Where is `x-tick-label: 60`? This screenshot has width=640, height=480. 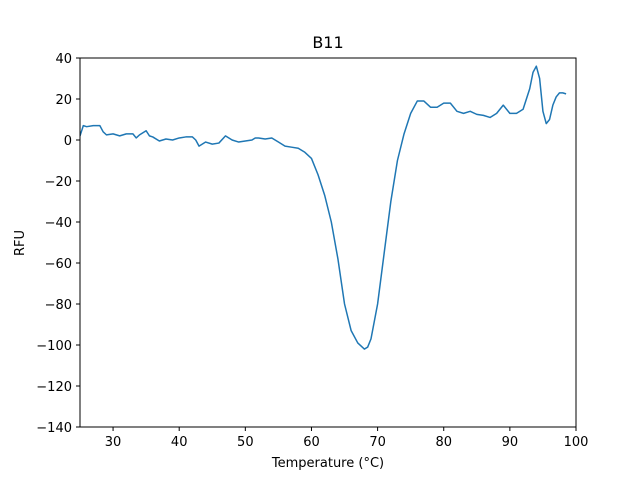 x-tick-label: 60 is located at coordinates (311, 442).